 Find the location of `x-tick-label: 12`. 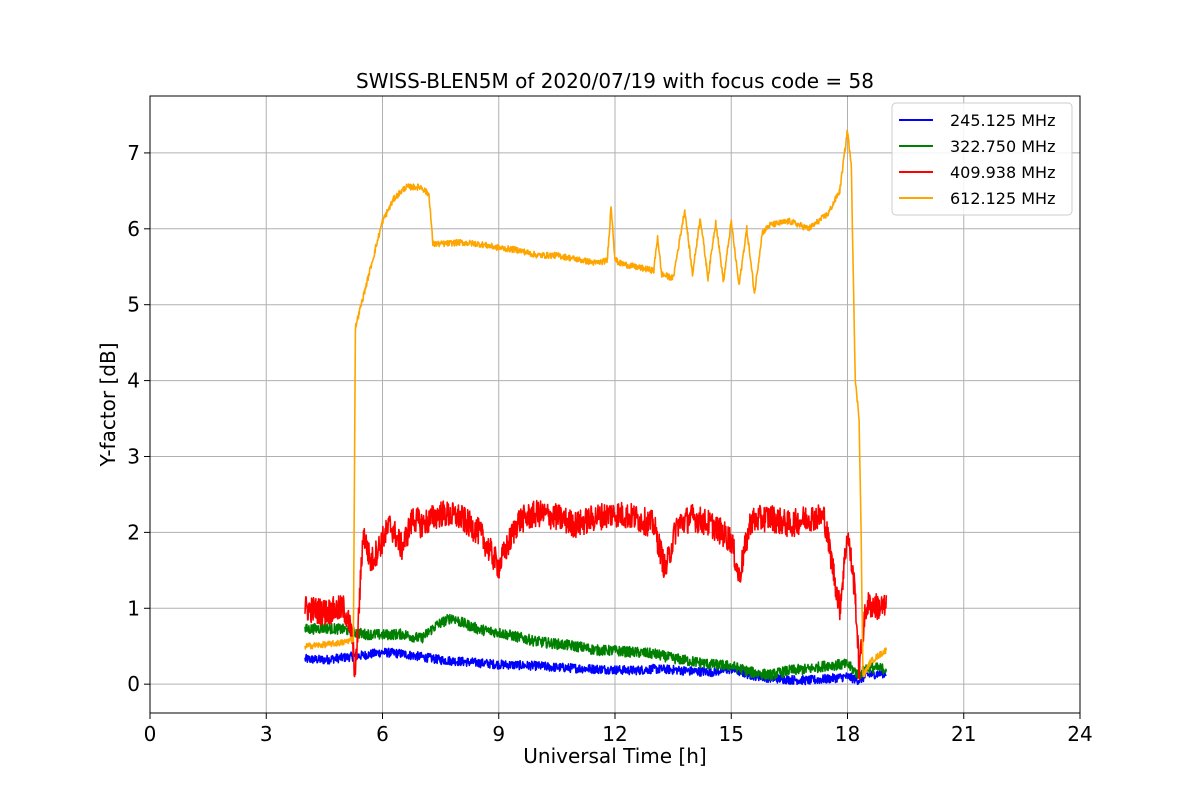

x-tick-label: 12 is located at coordinates (614, 734).